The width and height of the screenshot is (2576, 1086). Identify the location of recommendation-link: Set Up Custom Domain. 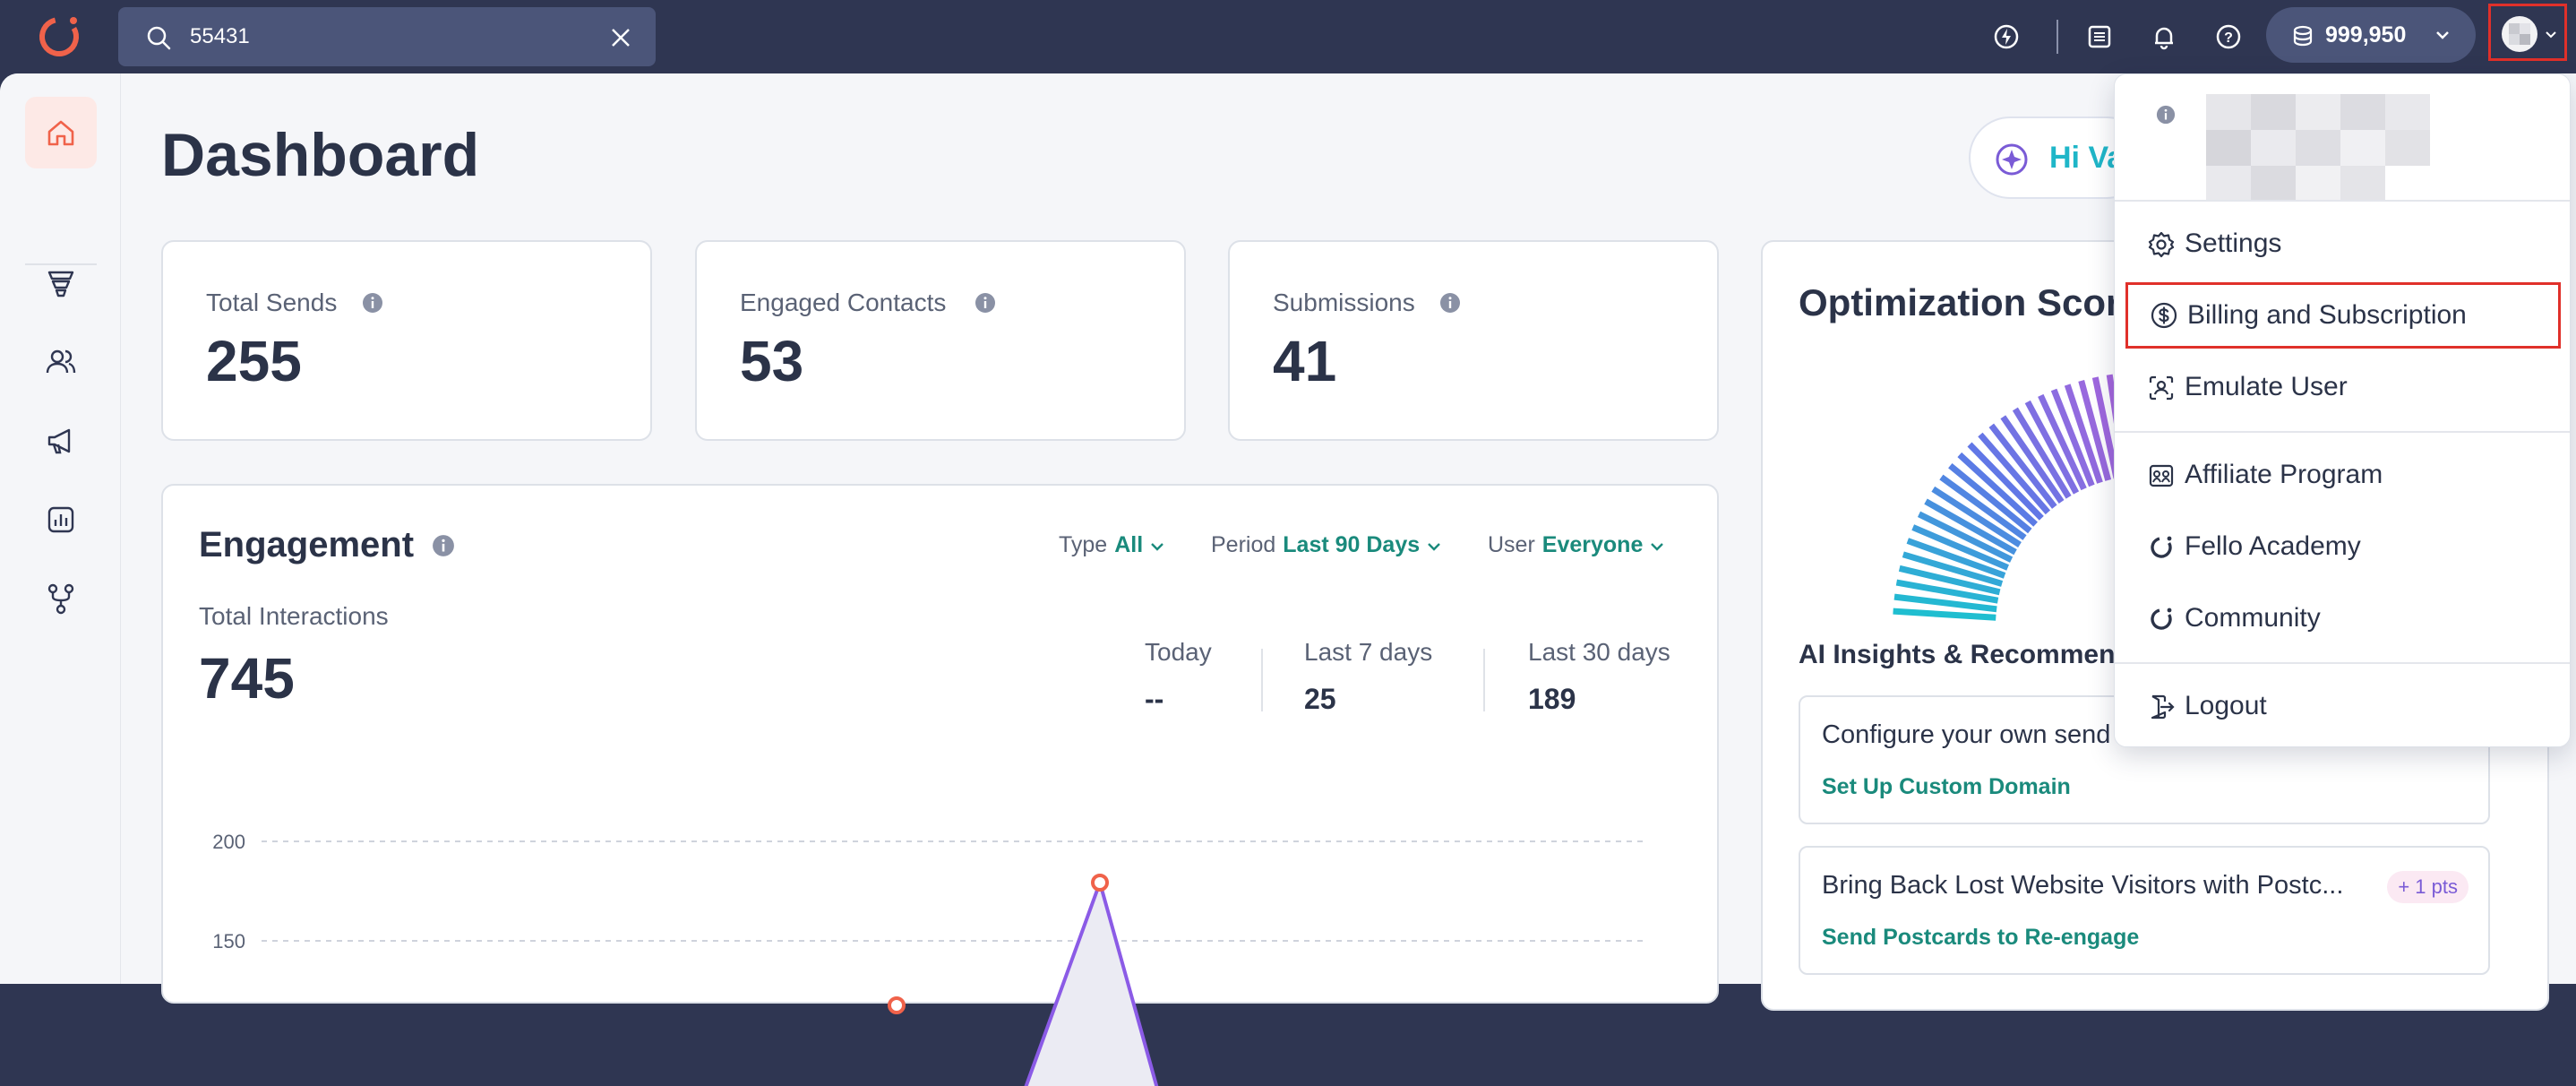
(1946, 787).